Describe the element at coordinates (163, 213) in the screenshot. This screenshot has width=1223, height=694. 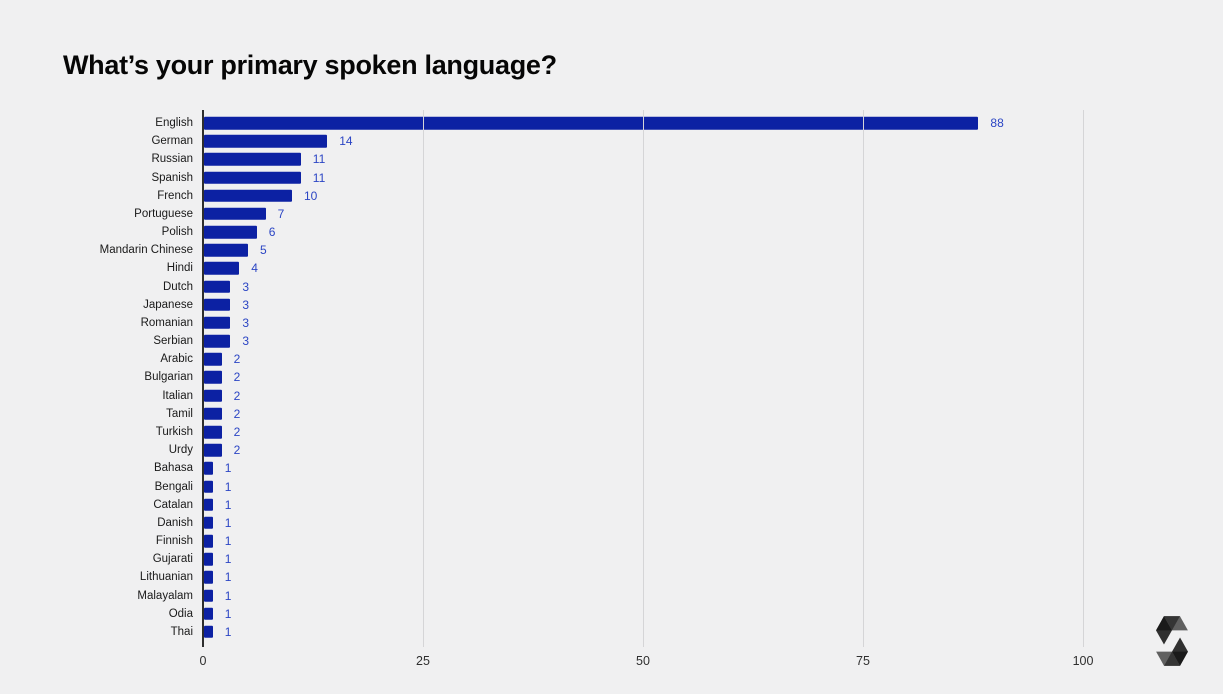
I see `category-label: Portuguese` at that location.